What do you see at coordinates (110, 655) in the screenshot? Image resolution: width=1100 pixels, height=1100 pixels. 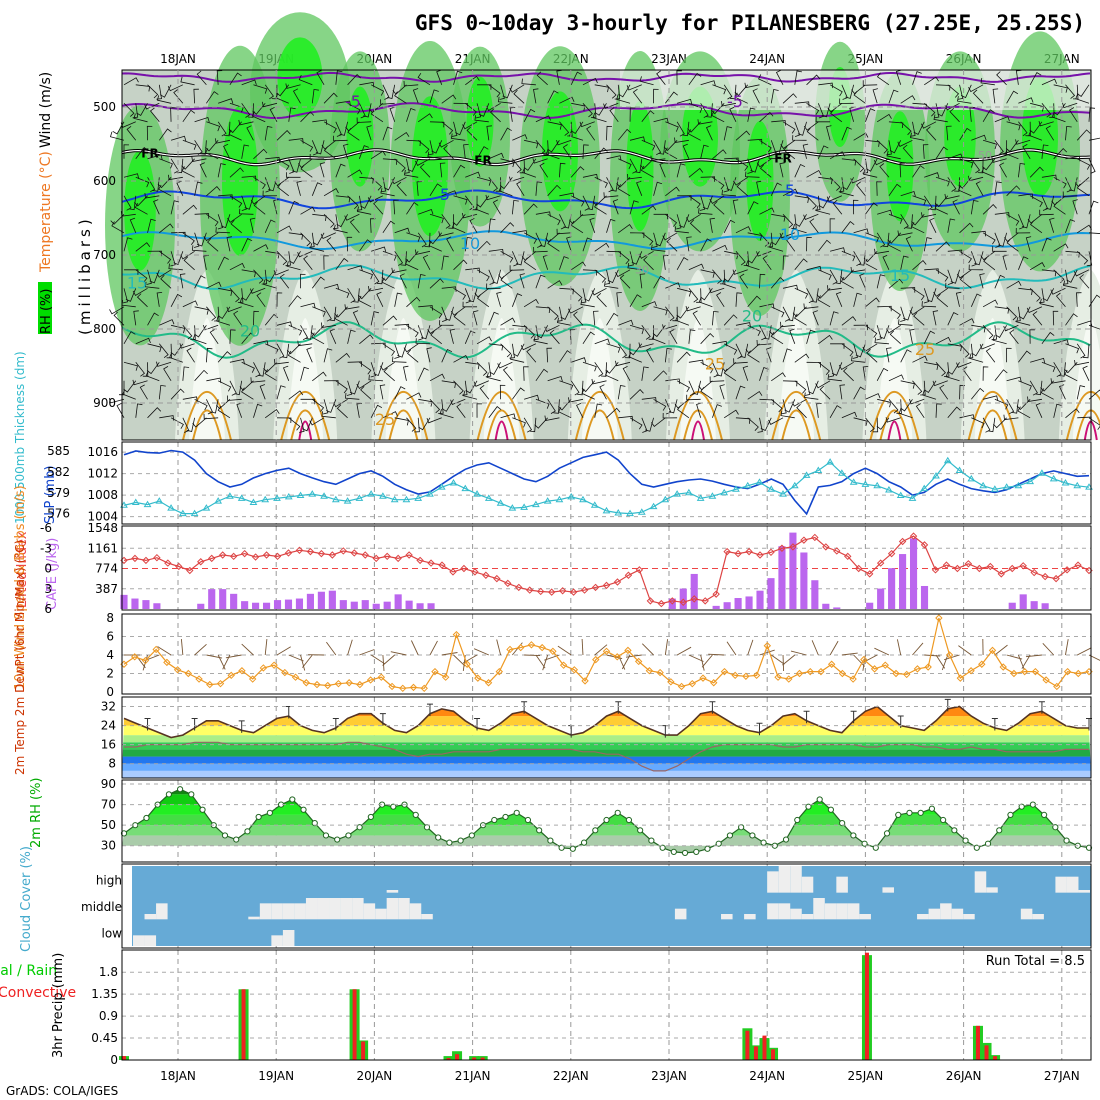 I see `wind-tick: 4` at bounding box center [110, 655].